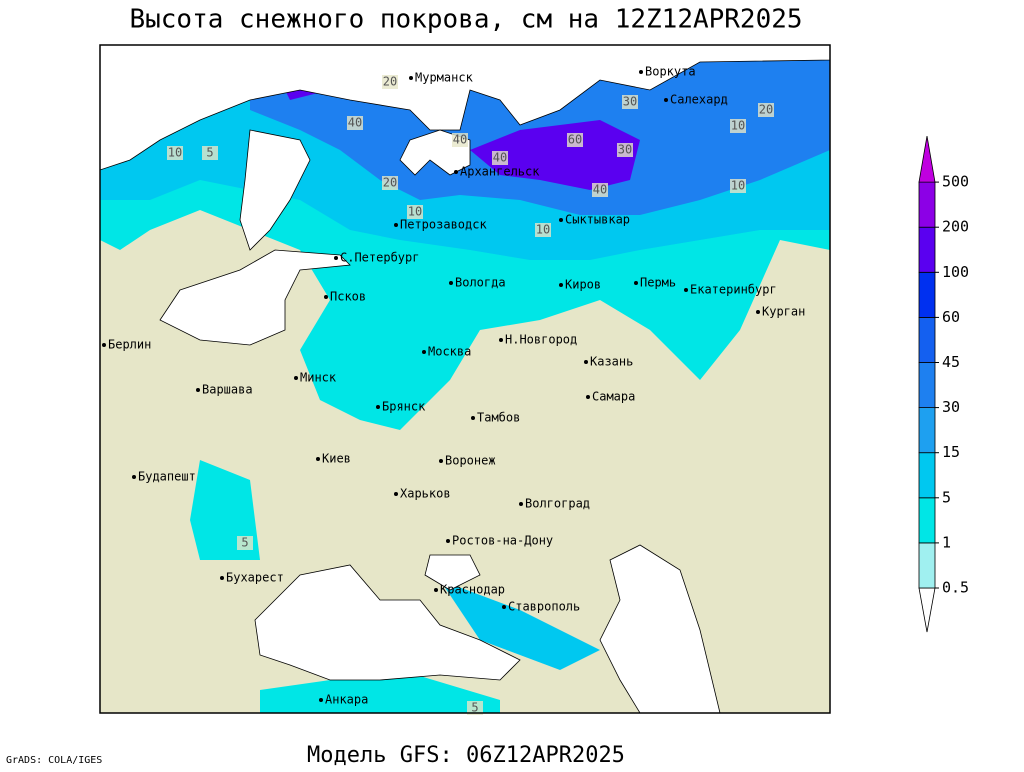  I want to click on contour-label: 20, so click(390, 82).